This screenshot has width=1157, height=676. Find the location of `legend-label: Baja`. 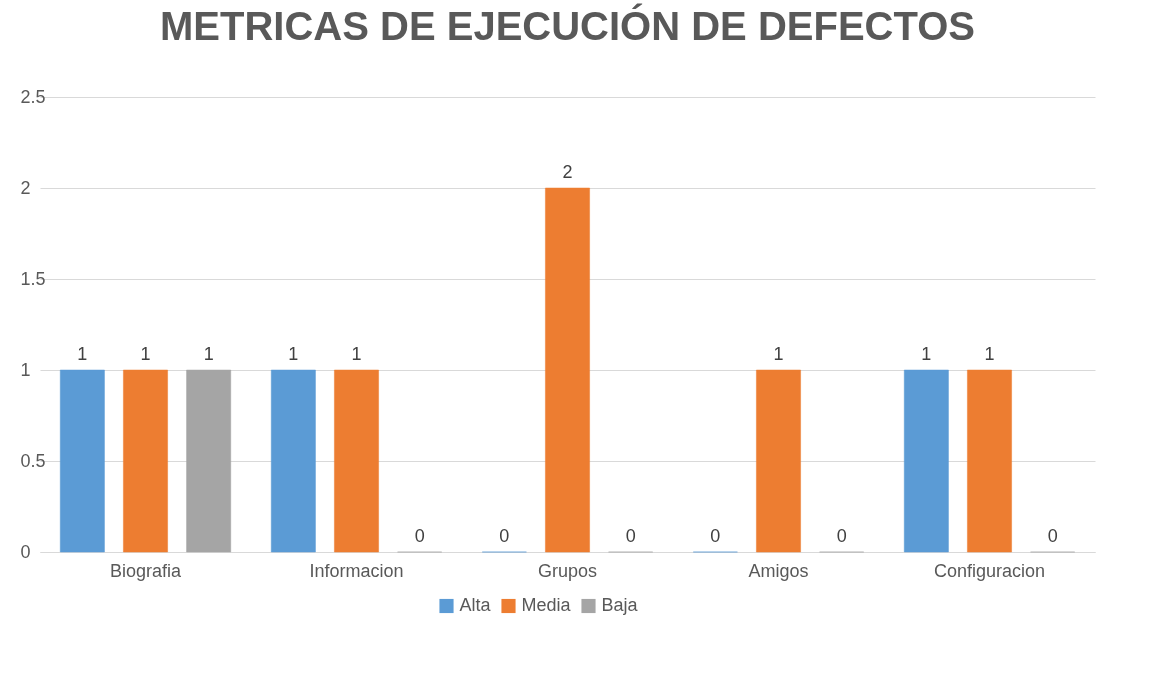

legend-label: Baja is located at coordinates (620, 605).